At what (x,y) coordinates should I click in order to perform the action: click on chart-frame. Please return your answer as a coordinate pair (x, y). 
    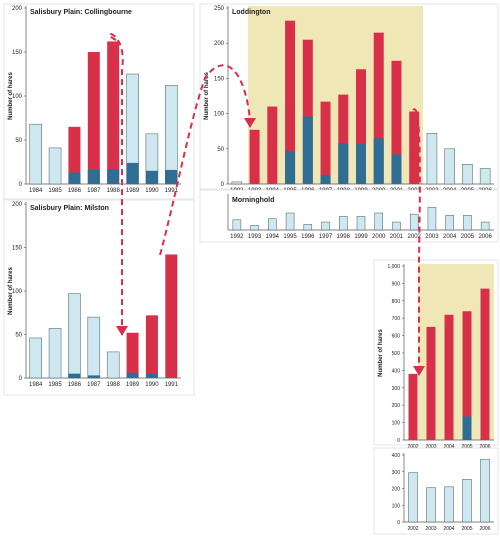
    Looking at the image, I should click on (436, 491).